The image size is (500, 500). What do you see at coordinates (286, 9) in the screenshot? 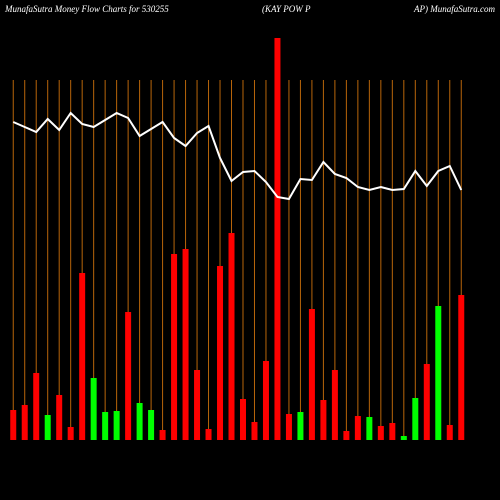
I see `chart-subtitle: (KAY POW P` at bounding box center [286, 9].